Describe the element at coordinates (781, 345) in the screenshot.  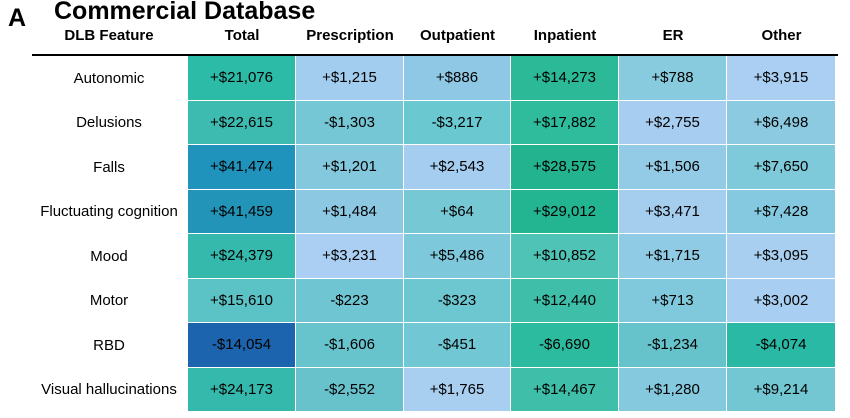
I see `heatmap-cell: -$4,074` at that location.